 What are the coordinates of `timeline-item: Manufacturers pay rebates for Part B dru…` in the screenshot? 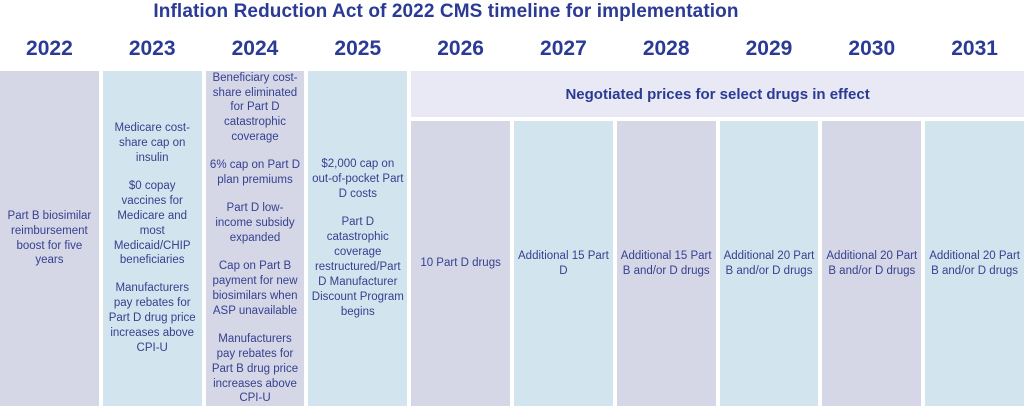 It's located at (255, 368).